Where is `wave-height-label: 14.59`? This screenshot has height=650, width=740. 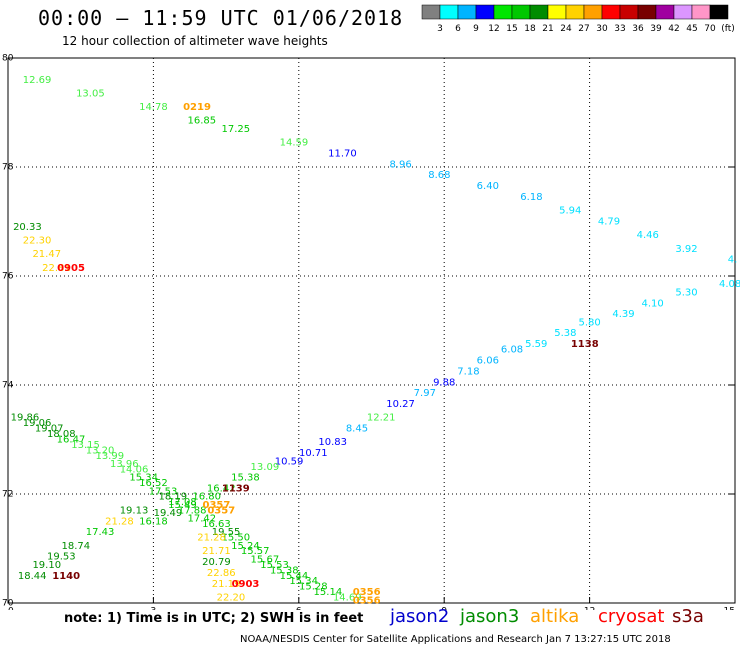
wave-height-label: 14.59 is located at coordinates (294, 142).